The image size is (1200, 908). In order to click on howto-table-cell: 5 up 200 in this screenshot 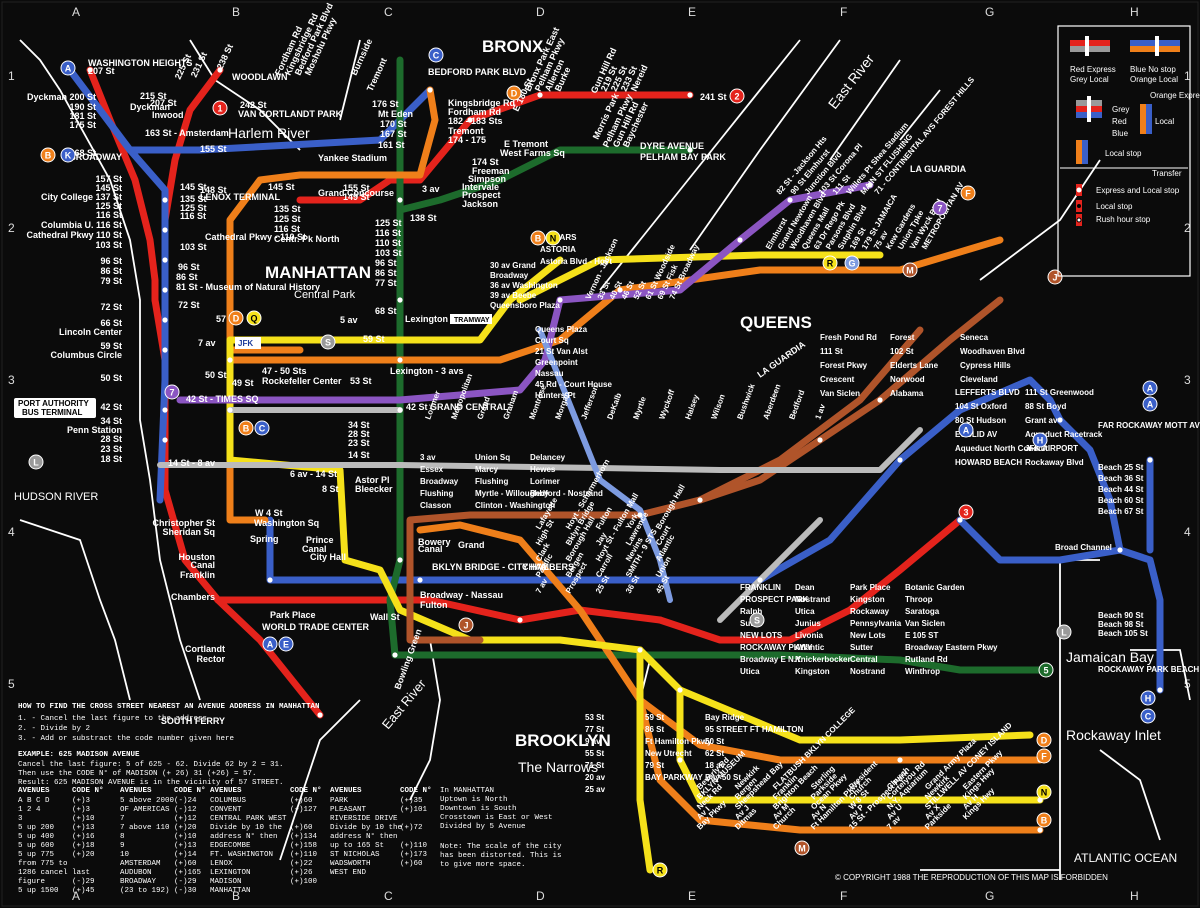, I will do `click(36, 828)`.